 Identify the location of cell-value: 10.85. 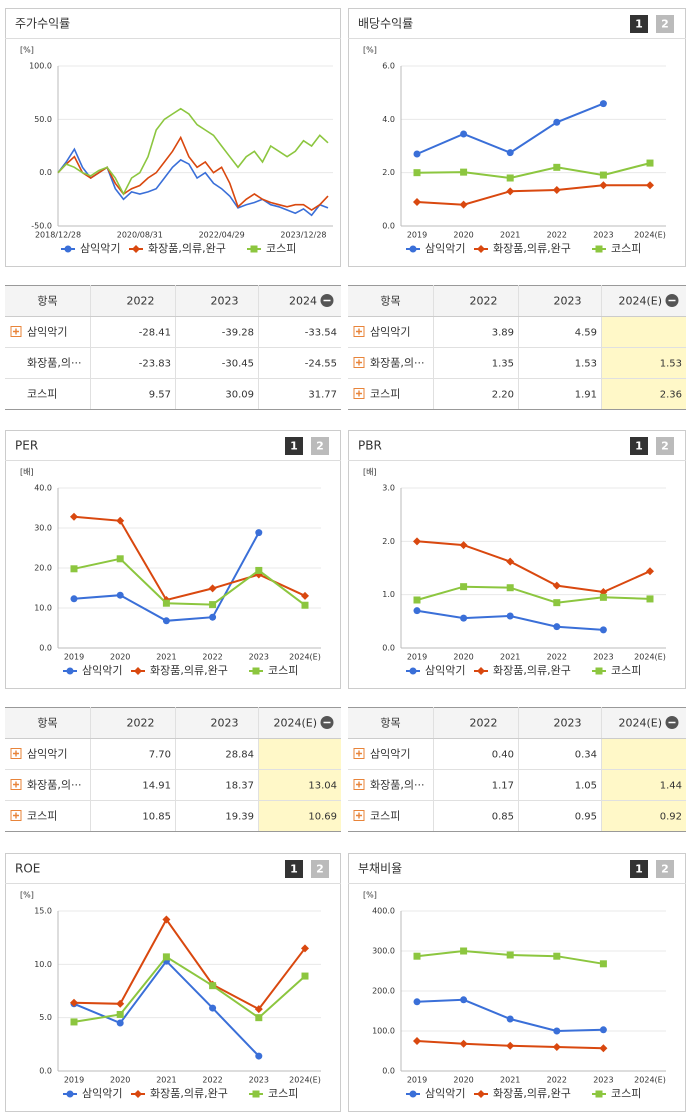
(156, 817).